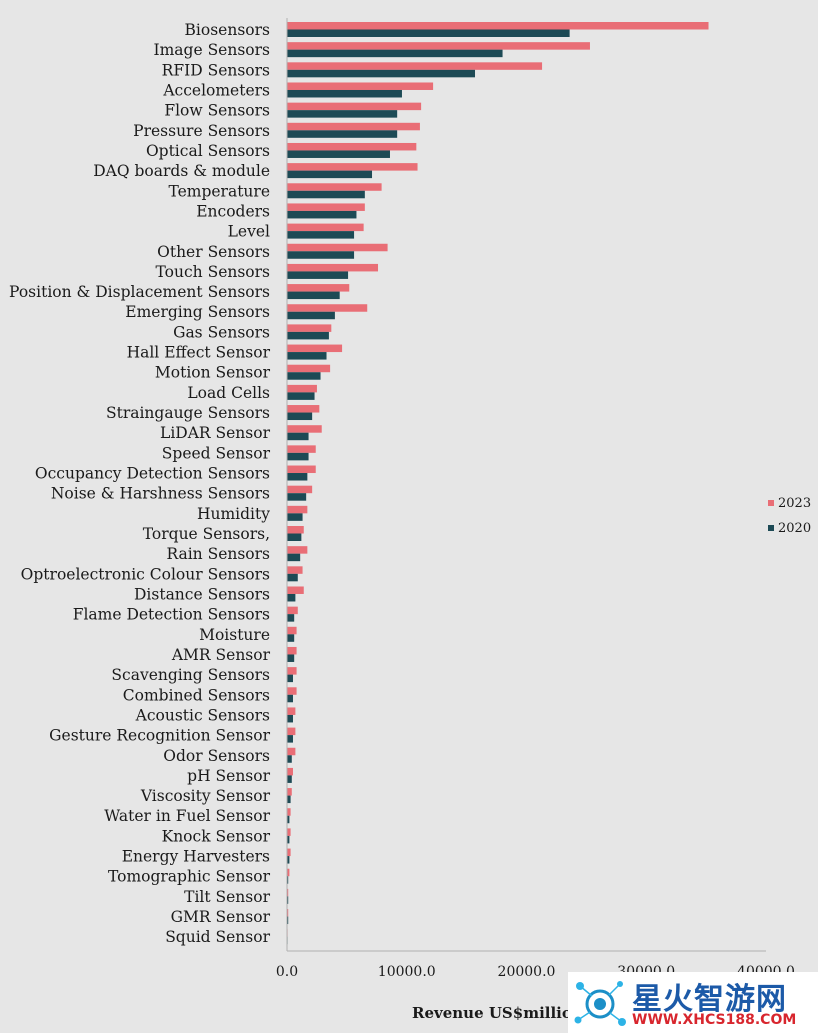  I want to click on category-label: RFID Sensors, so click(216, 70).